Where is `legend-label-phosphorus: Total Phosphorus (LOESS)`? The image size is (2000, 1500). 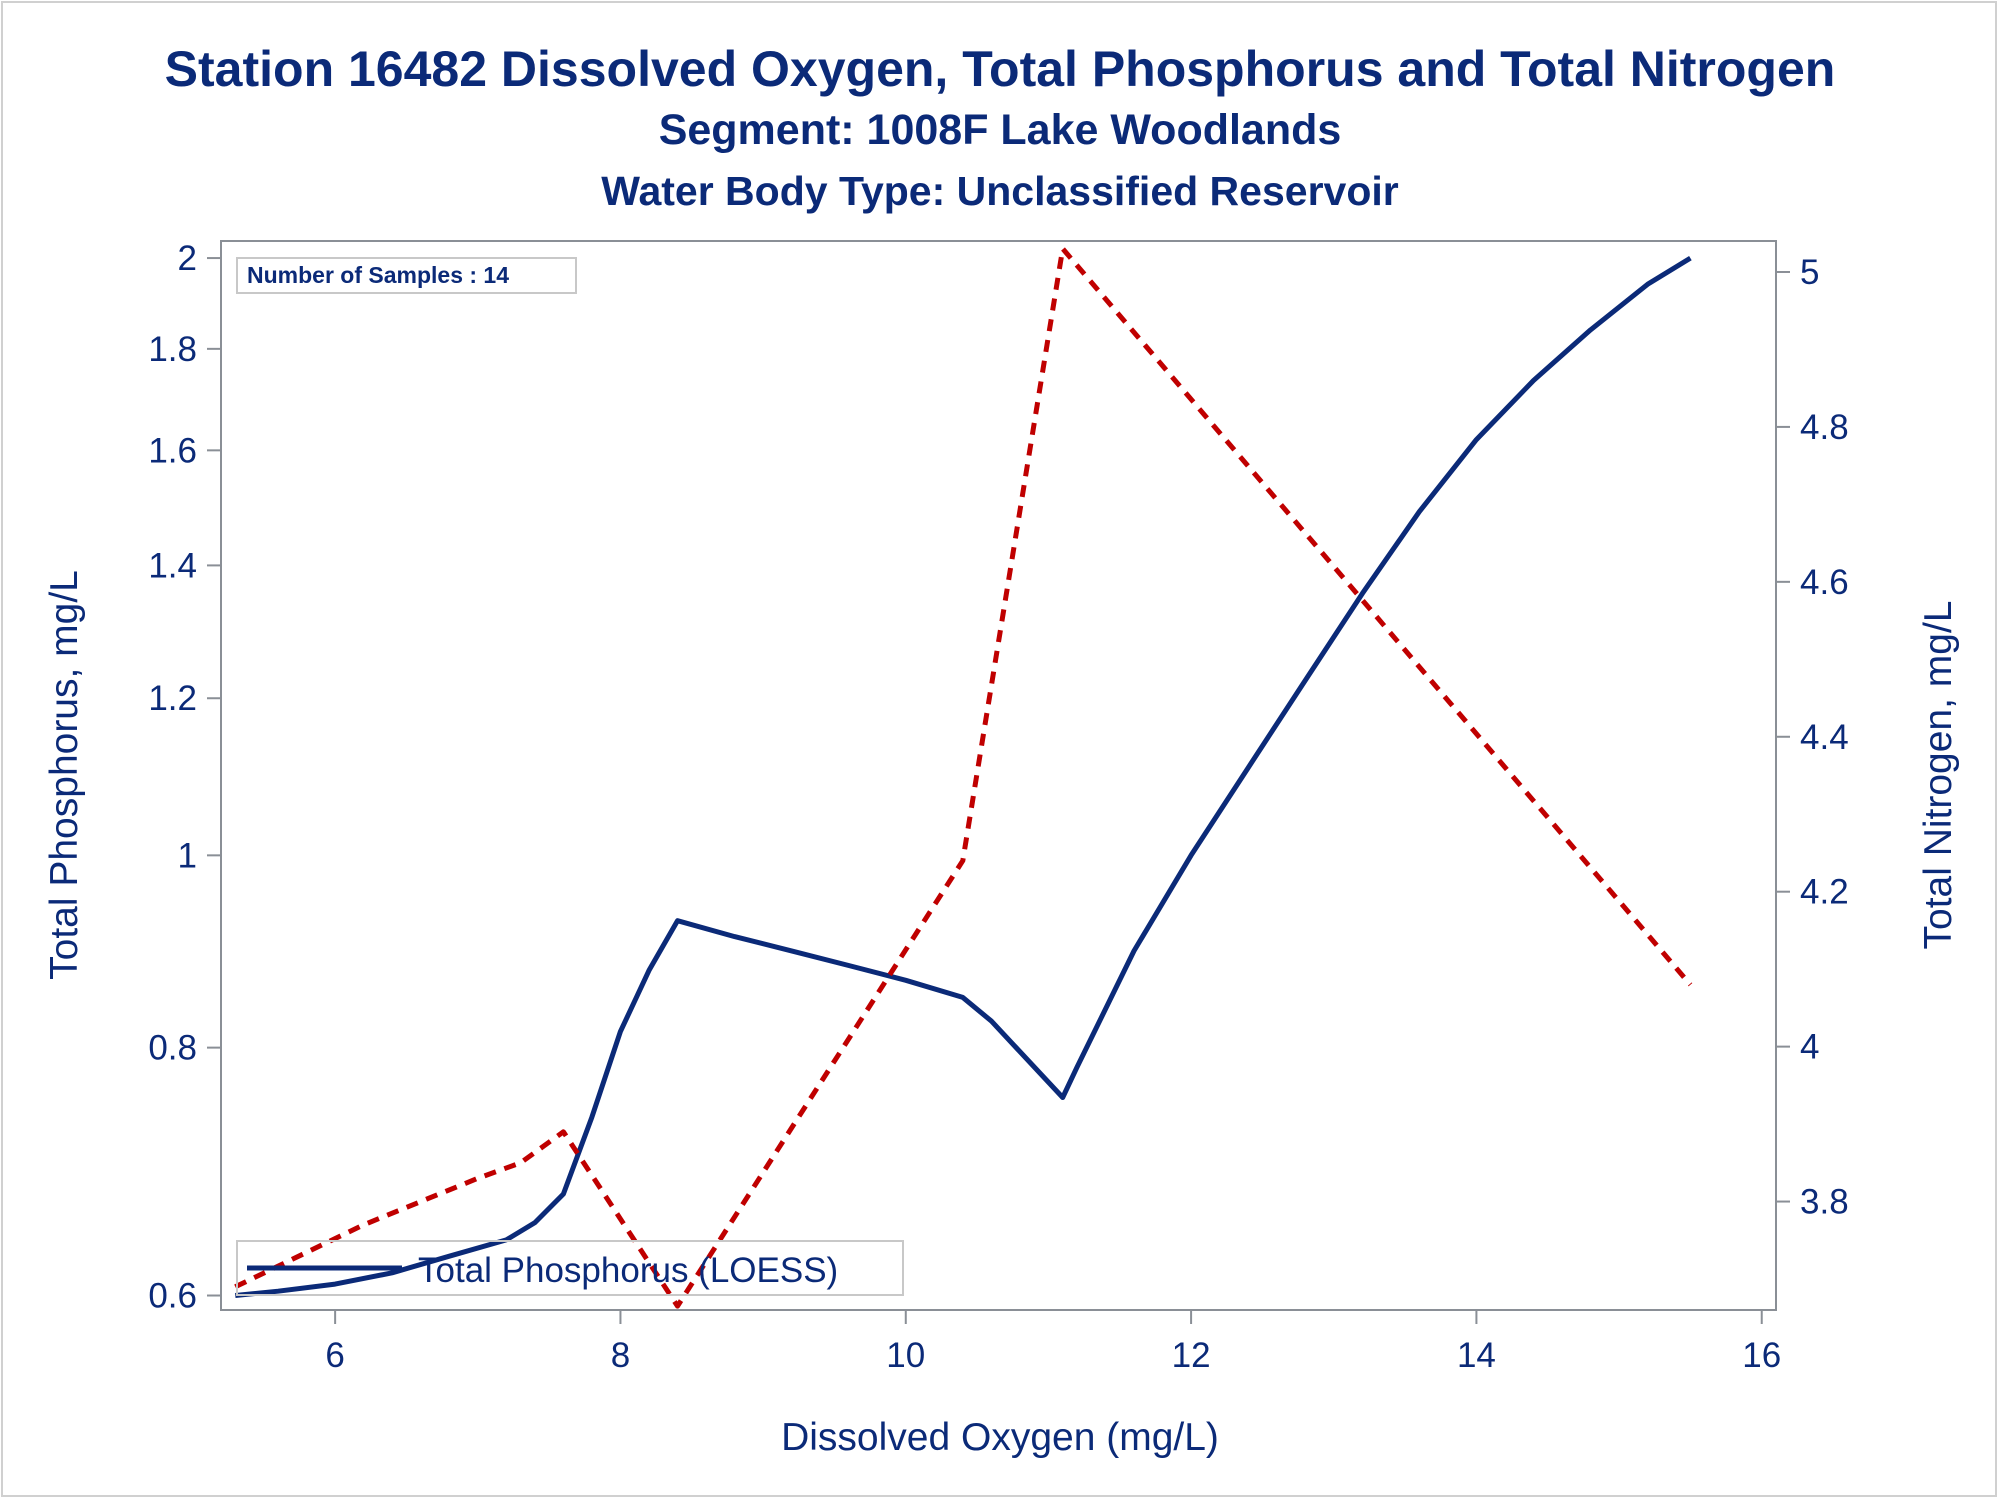 legend-label-phosphorus: Total Phosphorus (LOESS) is located at coordinates (628, 1270).